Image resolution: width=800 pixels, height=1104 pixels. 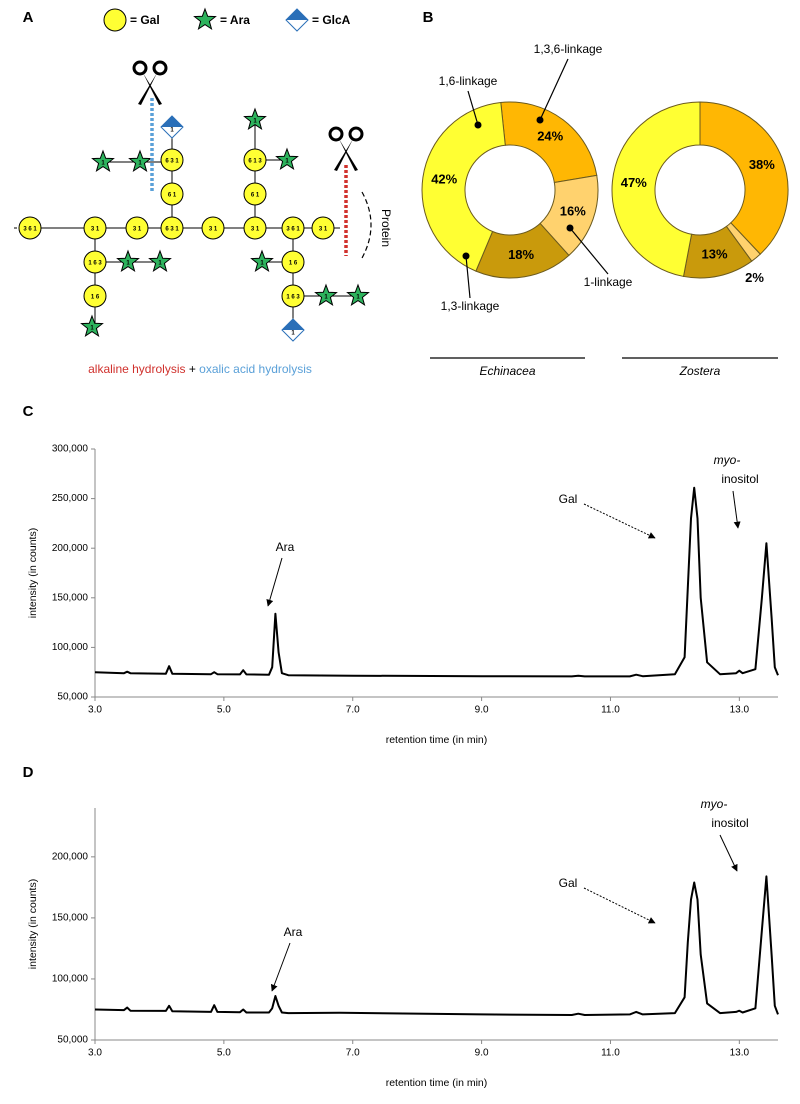 What do you see at coordinates (70, 918) in the screenshot?
I see `y-tick-label: 150,000` at bounding box center [70, 918].